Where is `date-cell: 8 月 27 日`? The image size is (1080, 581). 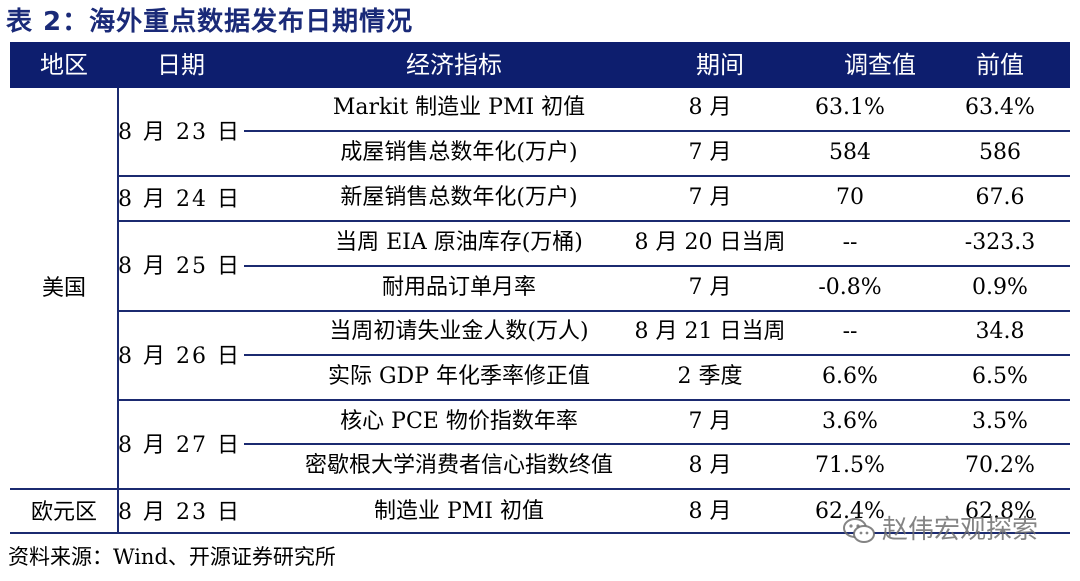 date-cell: 8 月 27 日 is located at coordinates (179, 445).